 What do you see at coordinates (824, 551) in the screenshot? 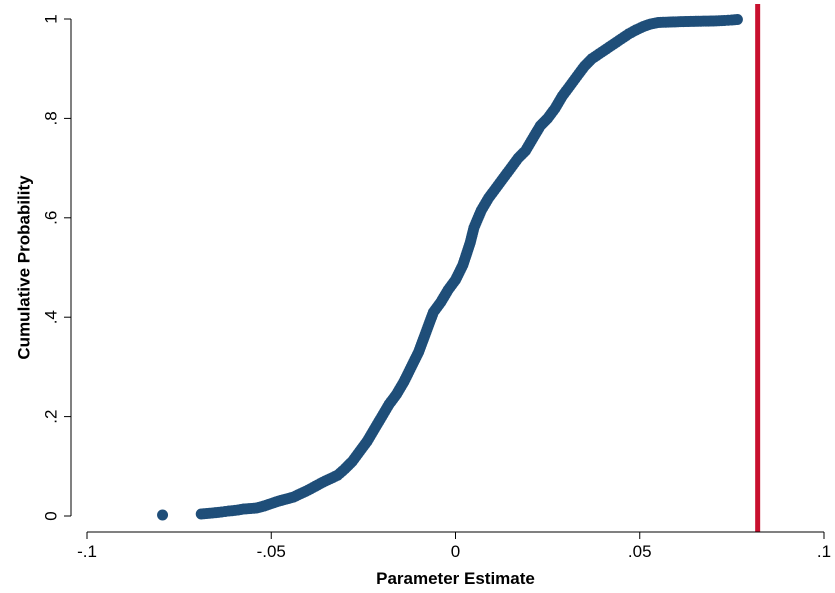
I see `x-tick-label: .1` at bounding box center [824, 551].